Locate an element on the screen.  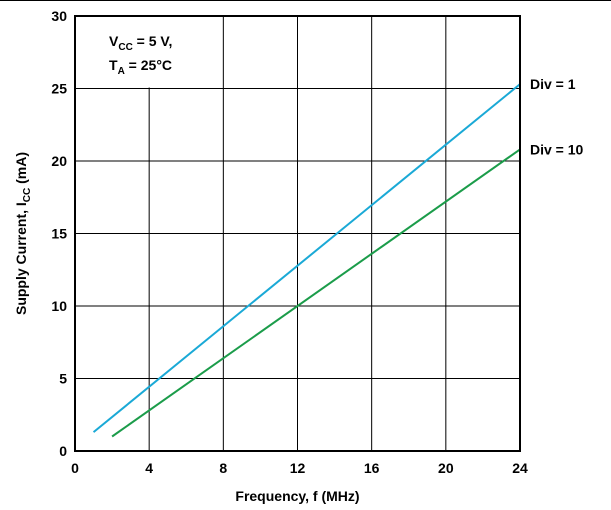
x-tick-label: 16 is located at coordinates (372, 468).